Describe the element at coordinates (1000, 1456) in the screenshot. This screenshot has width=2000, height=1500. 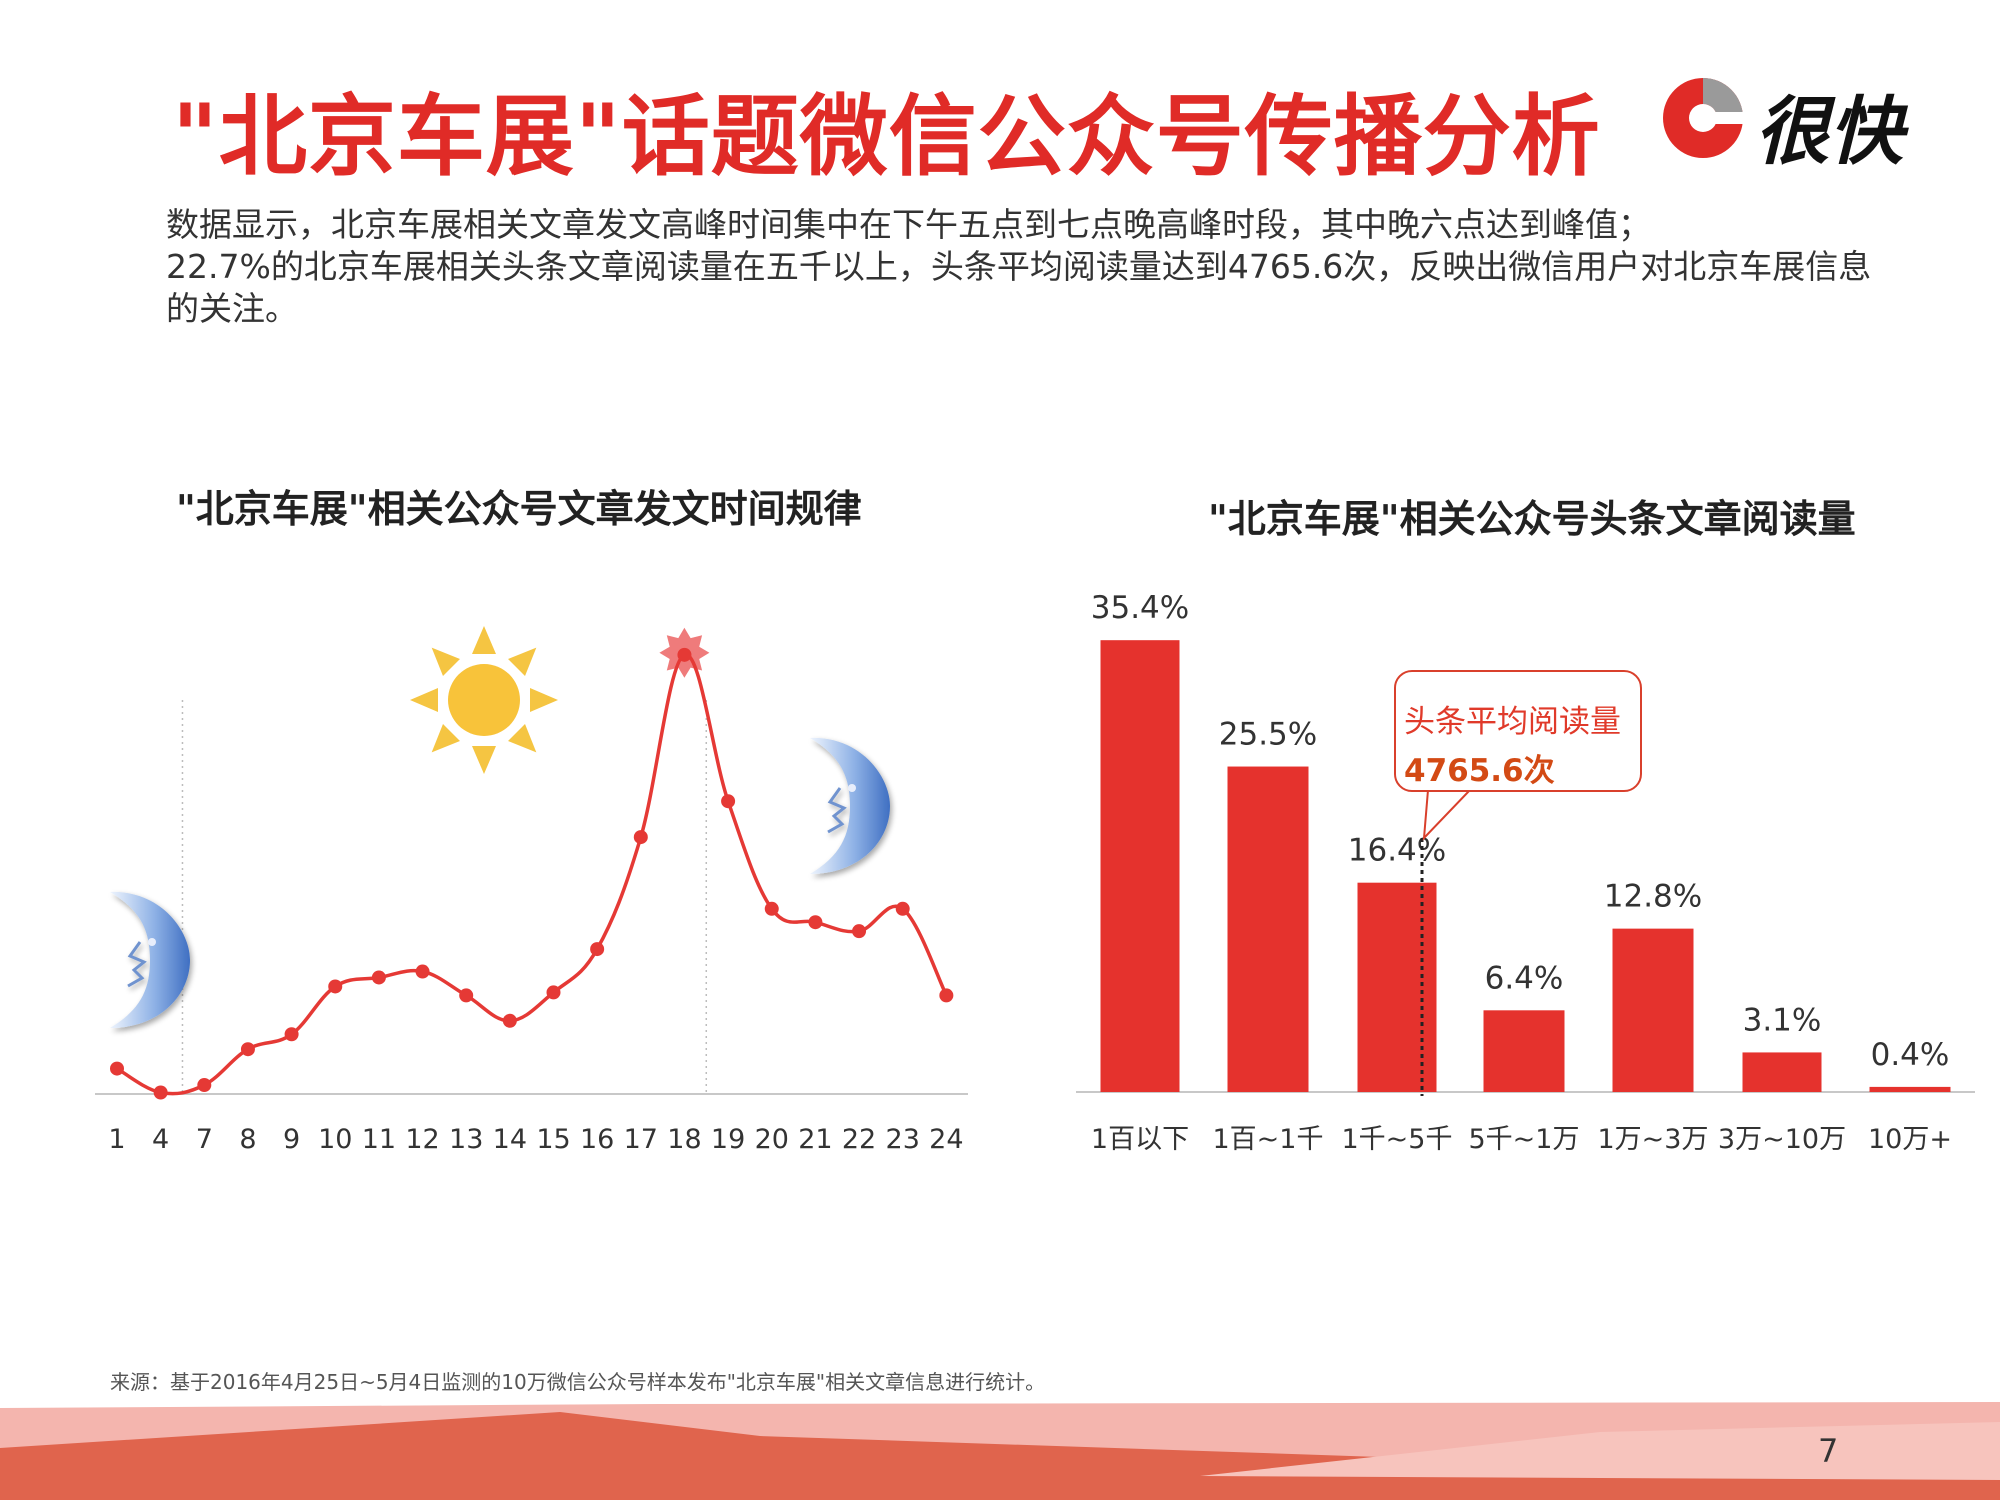
I see `footer-band-dark` at that location.